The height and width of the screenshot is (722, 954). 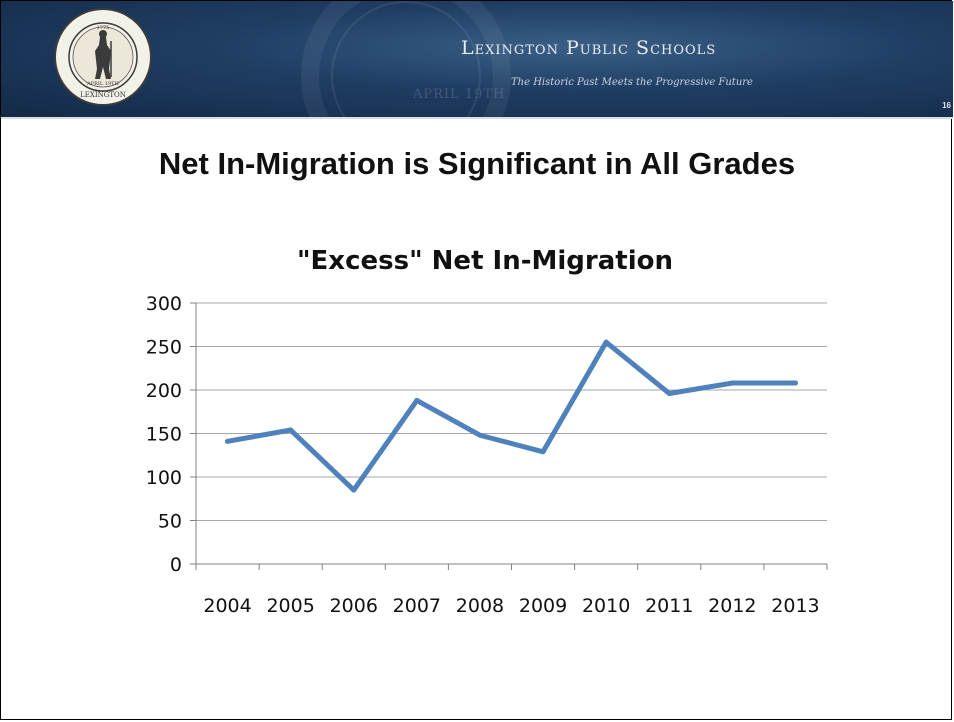 I want to click on data-point-2012, so click(x=732, y=383).